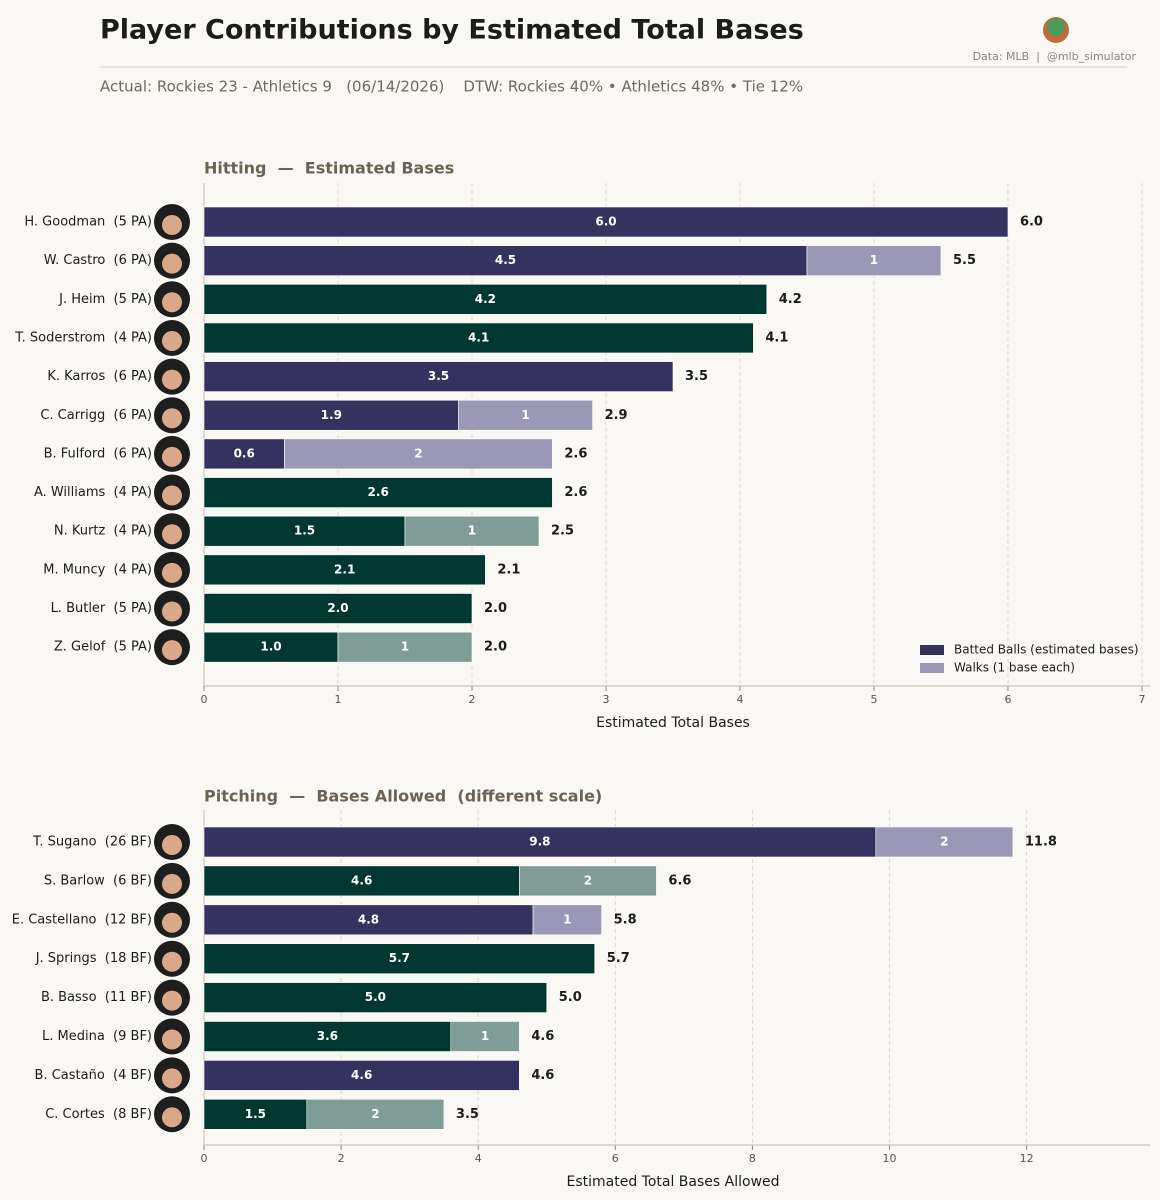  What do you see at coordinates (98, 880) in the screenshot?
I see `category-label: S. Barlow (6 BF)` at bounding box center [98, 880].